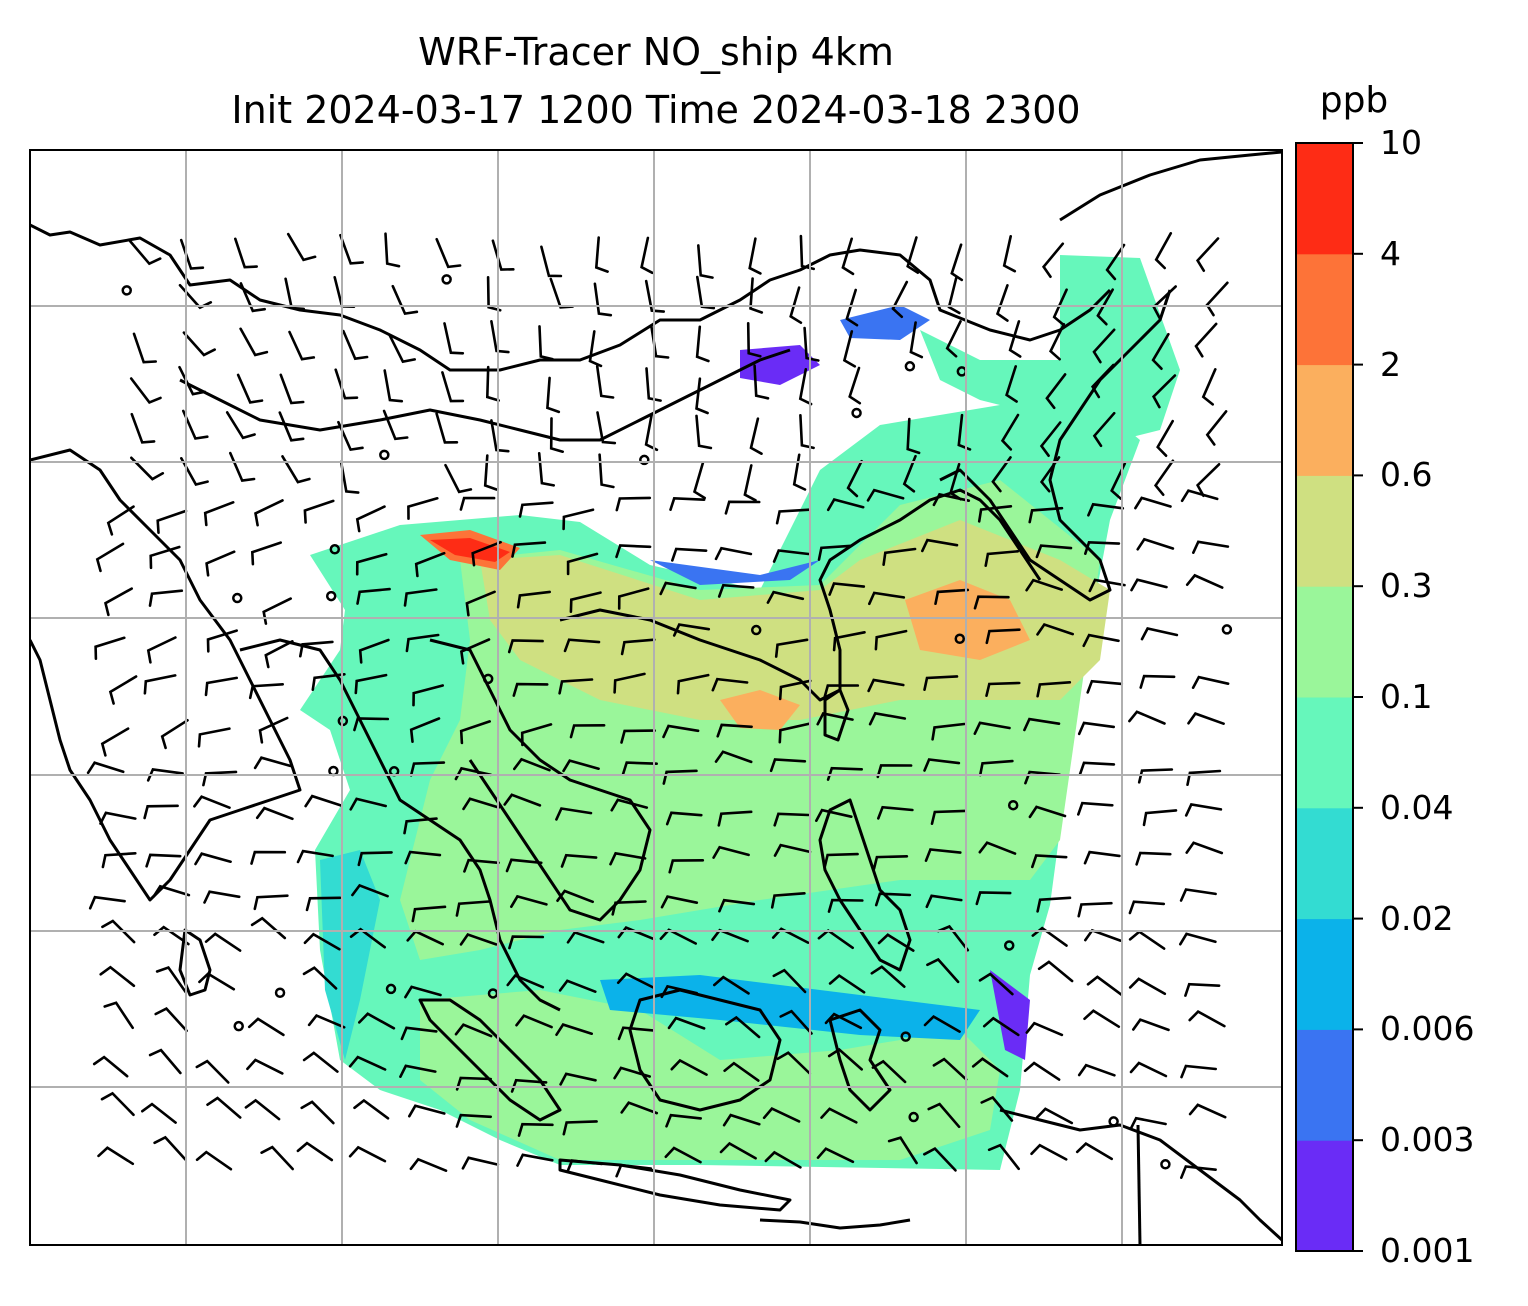 The image size is (1528, 1306). Describe the element at coordinates (1401, 142) in the screenshot. I see `colorbar-tick-label: 10` at that location.